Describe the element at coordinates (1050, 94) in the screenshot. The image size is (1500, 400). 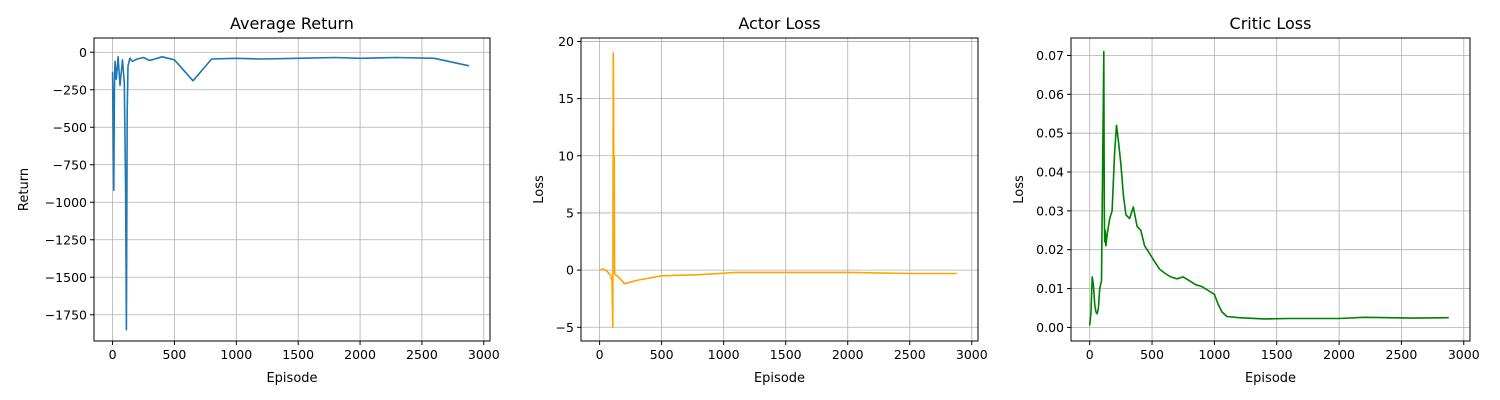
I see `y-tick-label: 0.06` at that location.